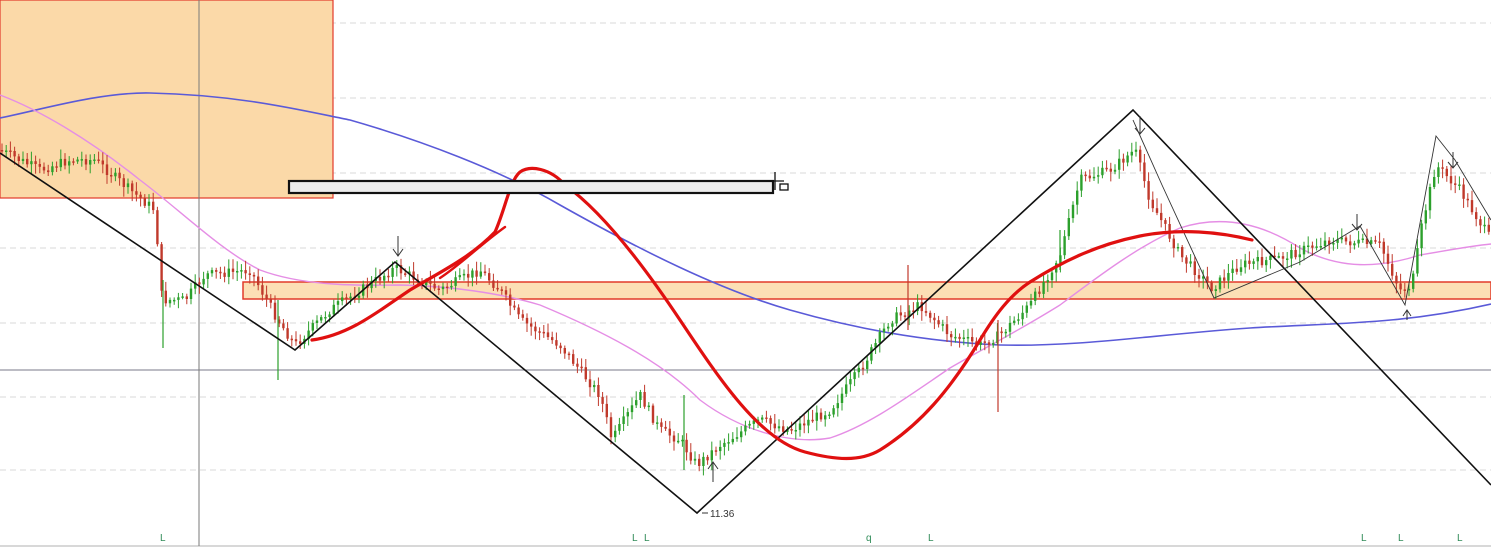 The width and height of the screenshot is (1491, 556). Describe the element at coordinates (472, 252) in the screenshot. I see `freehand-stroke-small` at that location.